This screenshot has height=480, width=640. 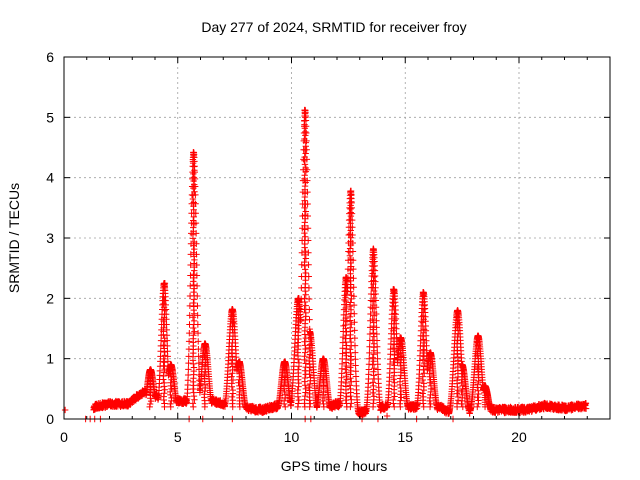 What do you see at coordinates (50, 238) in the screenshot?
I see `y-tick-label: 3` at bounding box center [50, 238].